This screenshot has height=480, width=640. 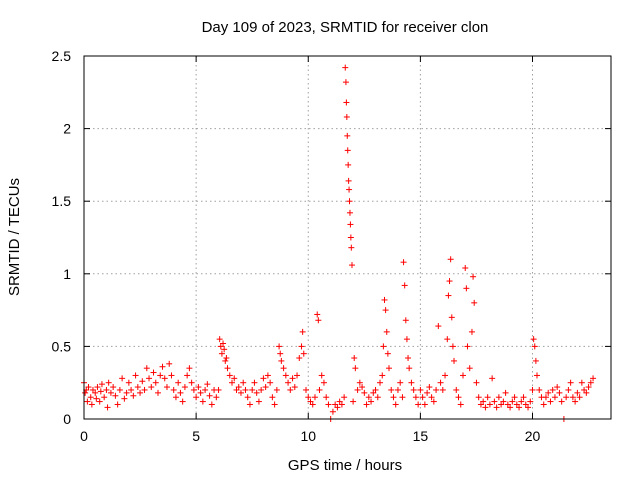 What do you see at coordinates (67, 129) in the screenshot?
I see `y-tick-label: 2` at bounding box center [67, 129].